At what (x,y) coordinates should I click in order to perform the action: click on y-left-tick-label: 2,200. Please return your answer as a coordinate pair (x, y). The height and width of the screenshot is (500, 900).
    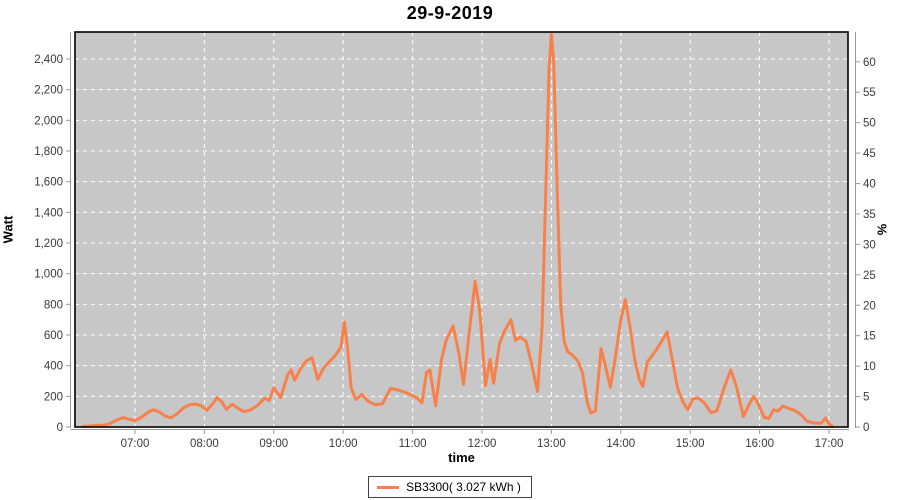
    Looking at the image, I should click on (48, 91).